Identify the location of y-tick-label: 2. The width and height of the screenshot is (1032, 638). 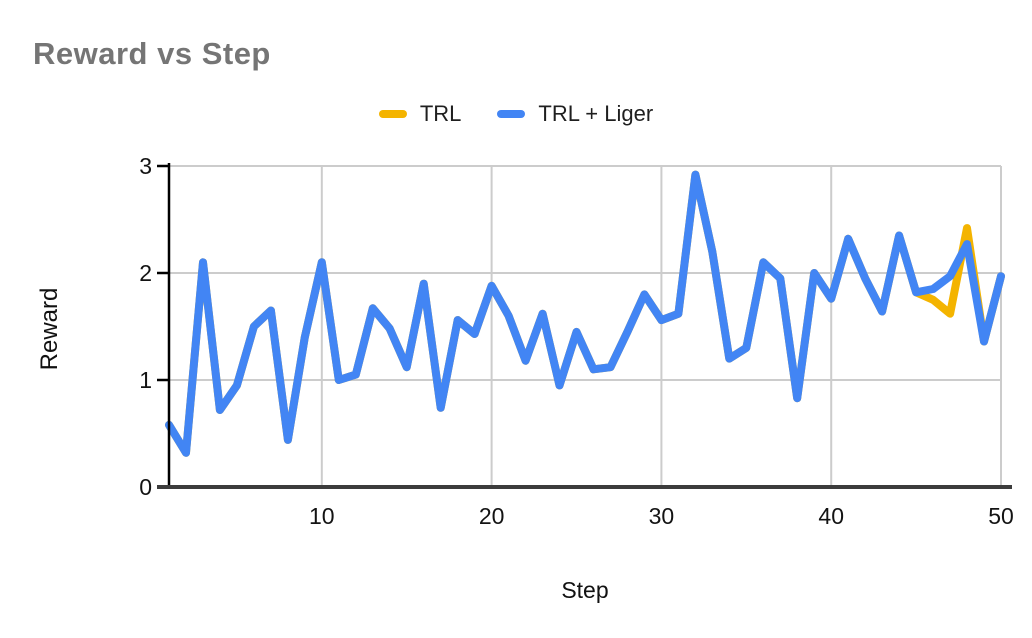
(145, 273).